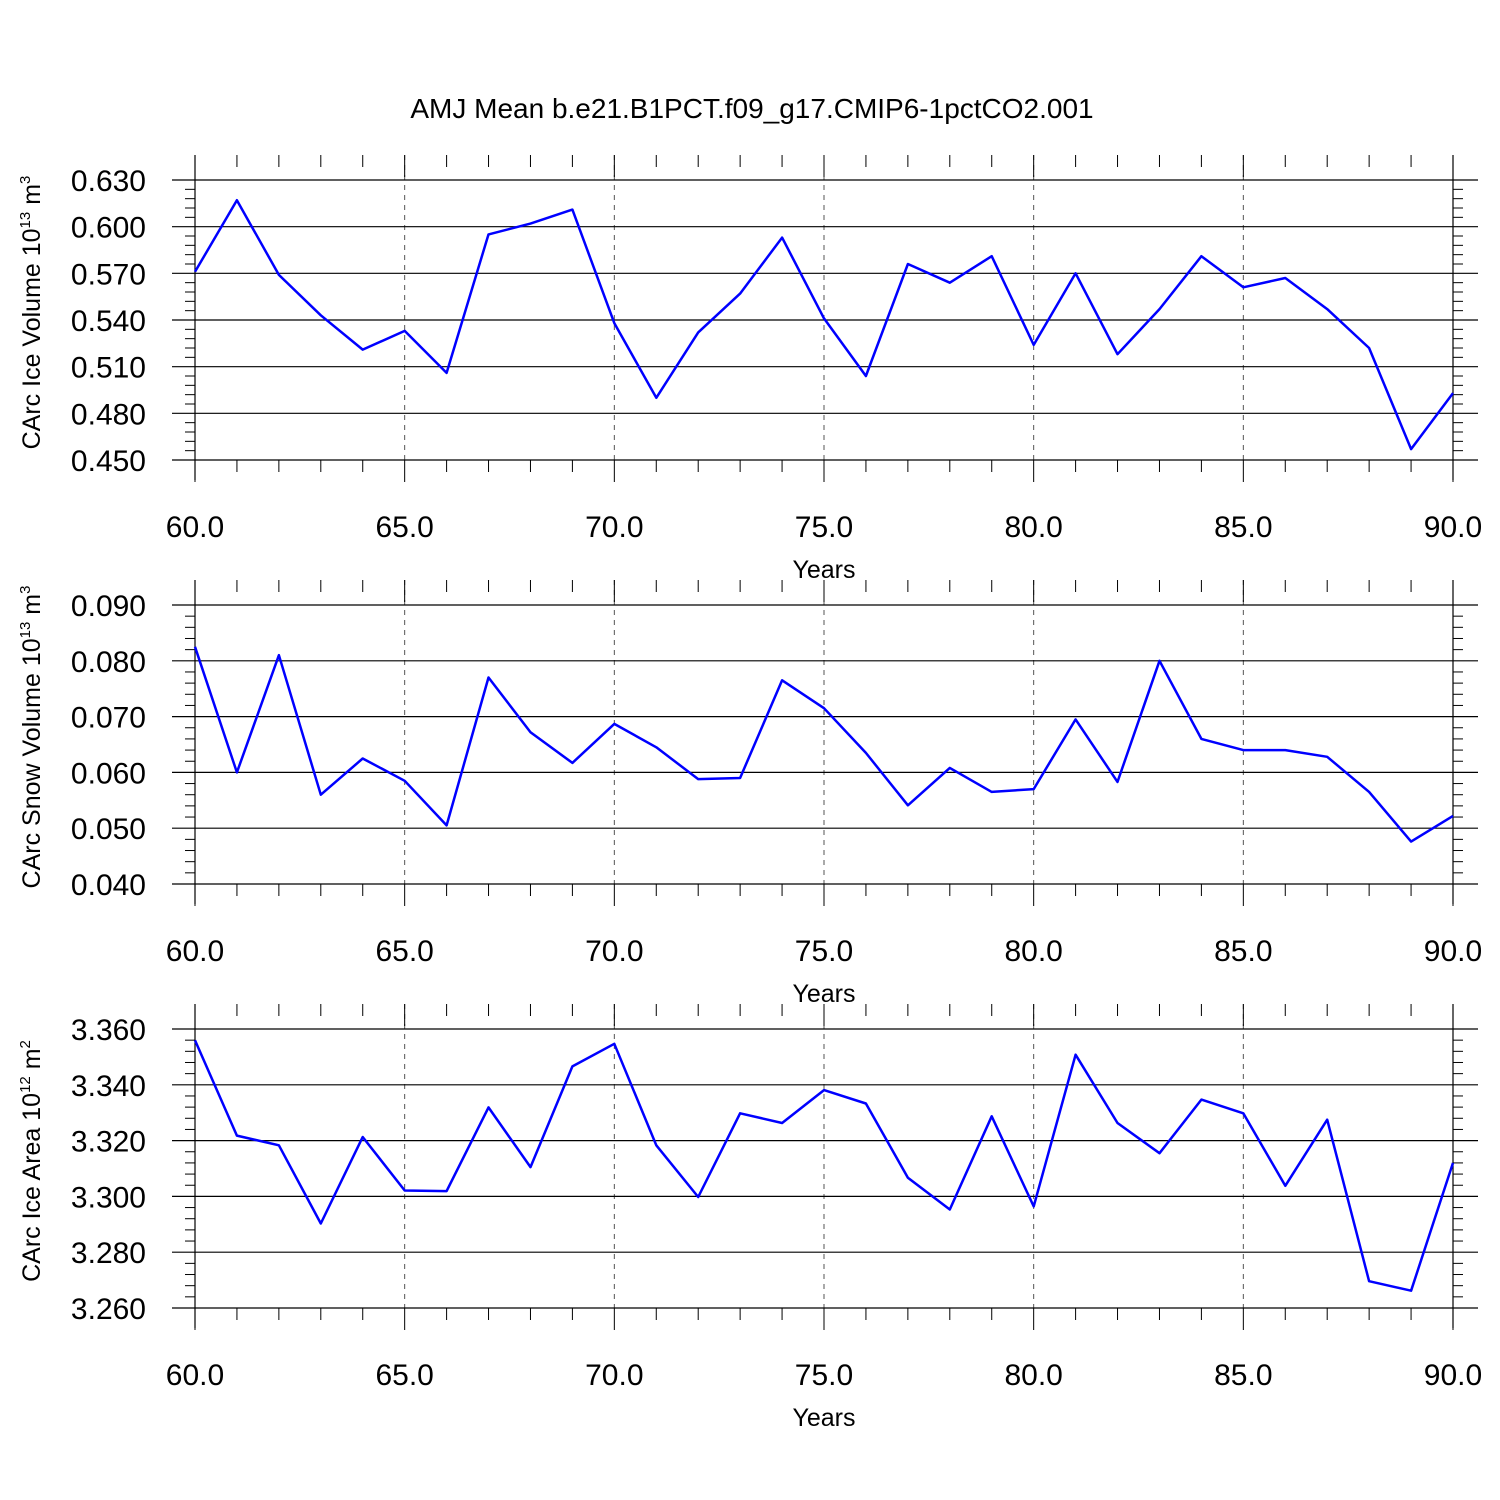 The height and width of the screenshot is (1500, 1500). Describe the element at coordinates (108, 1253) in the screenshot. I see `y-tick-label: 3.280` at that location.